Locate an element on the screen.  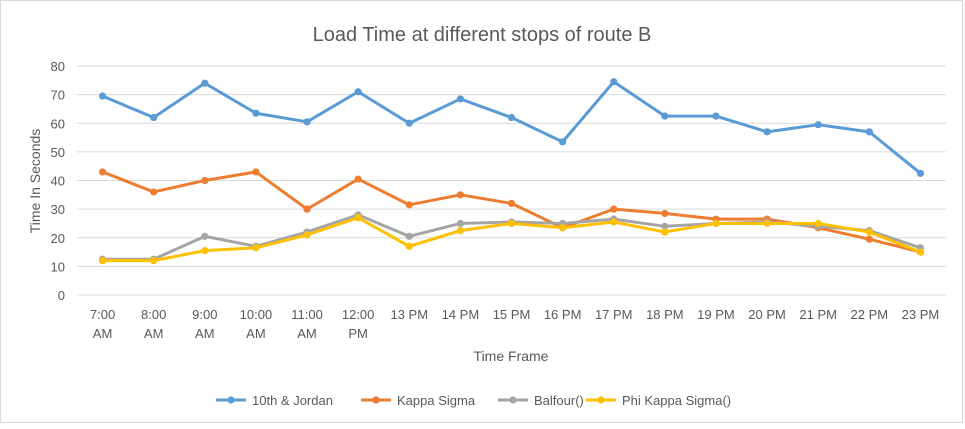
y-tick-label: 80 is located at coordinates (58, 66).